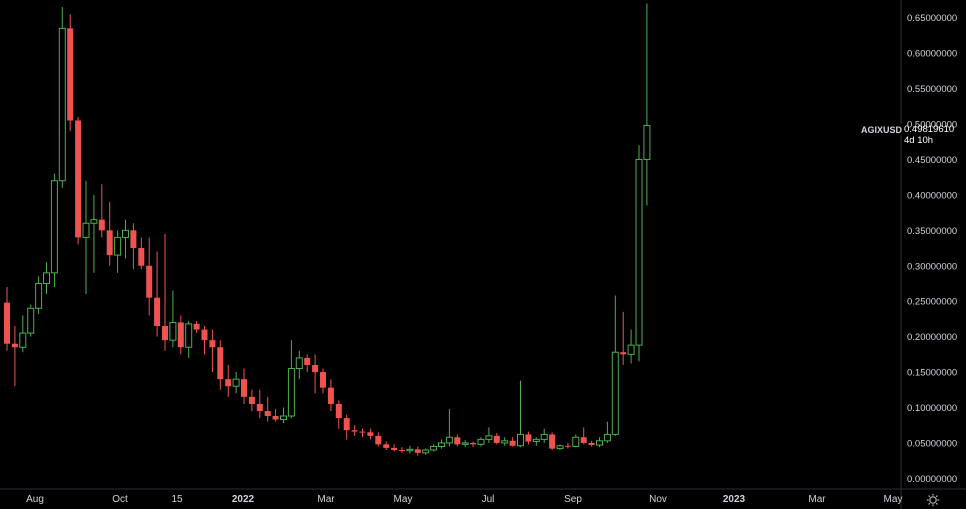  Describe the element at coordinates (929, 129) in the screenshot. I see `last-price-value: 0.49819610` at that location.